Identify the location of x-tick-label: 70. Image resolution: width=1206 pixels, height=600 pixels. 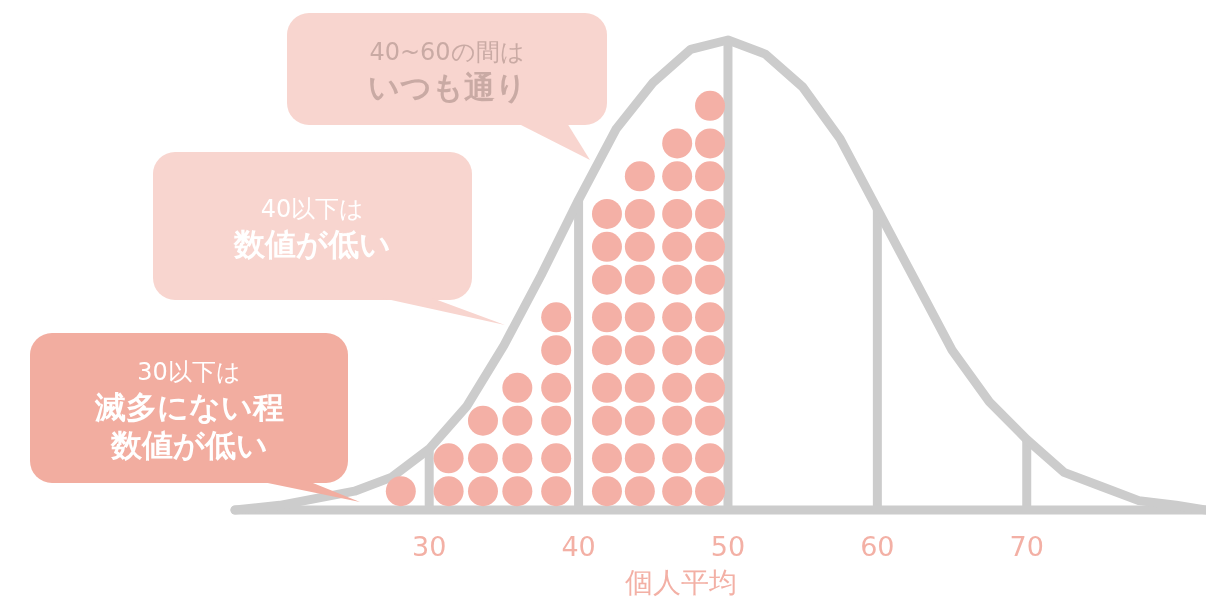
(1026, 546).